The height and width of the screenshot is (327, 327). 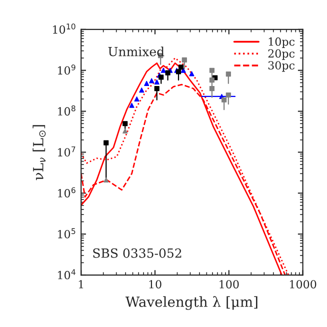 I want to click on x-tick-label: 1, so click(x=81, y=284).